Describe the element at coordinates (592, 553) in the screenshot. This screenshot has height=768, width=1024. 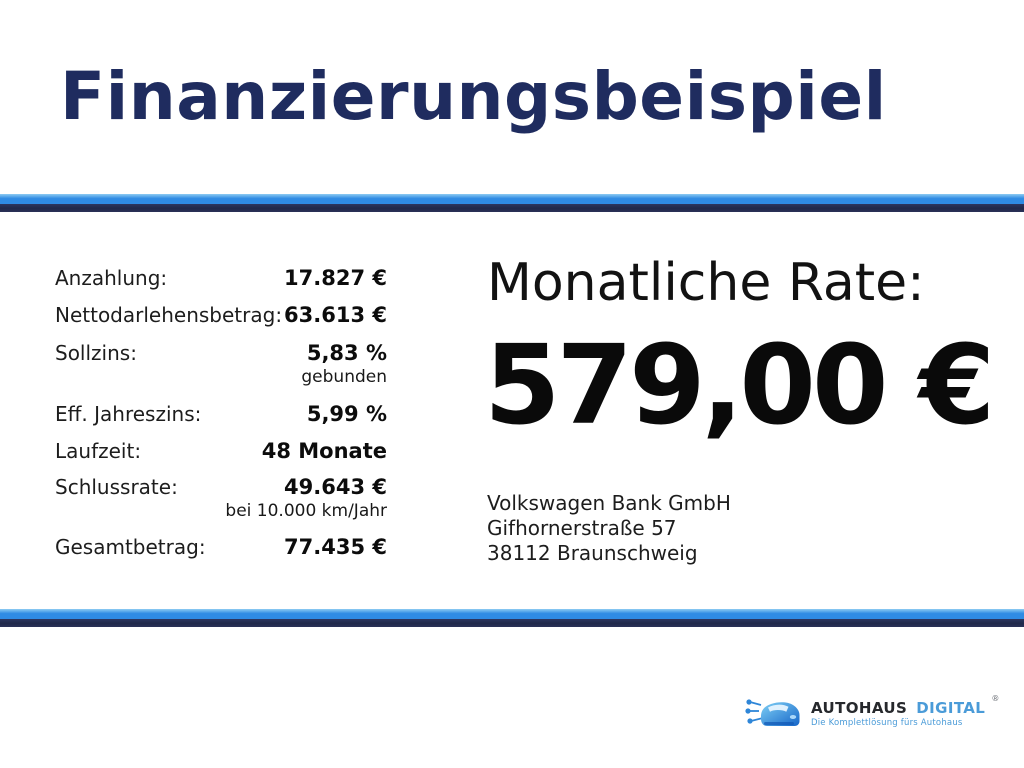
I see `bank-city: 38112 Braunschweig` at that location.